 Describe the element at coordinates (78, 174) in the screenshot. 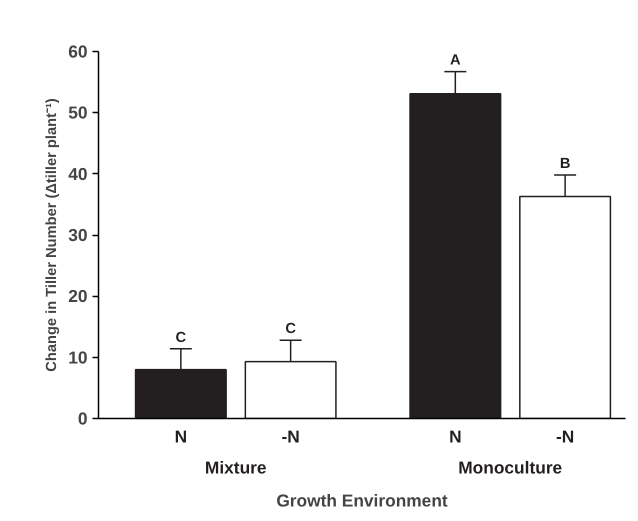

I see `y-tick-label: 40` at that location.